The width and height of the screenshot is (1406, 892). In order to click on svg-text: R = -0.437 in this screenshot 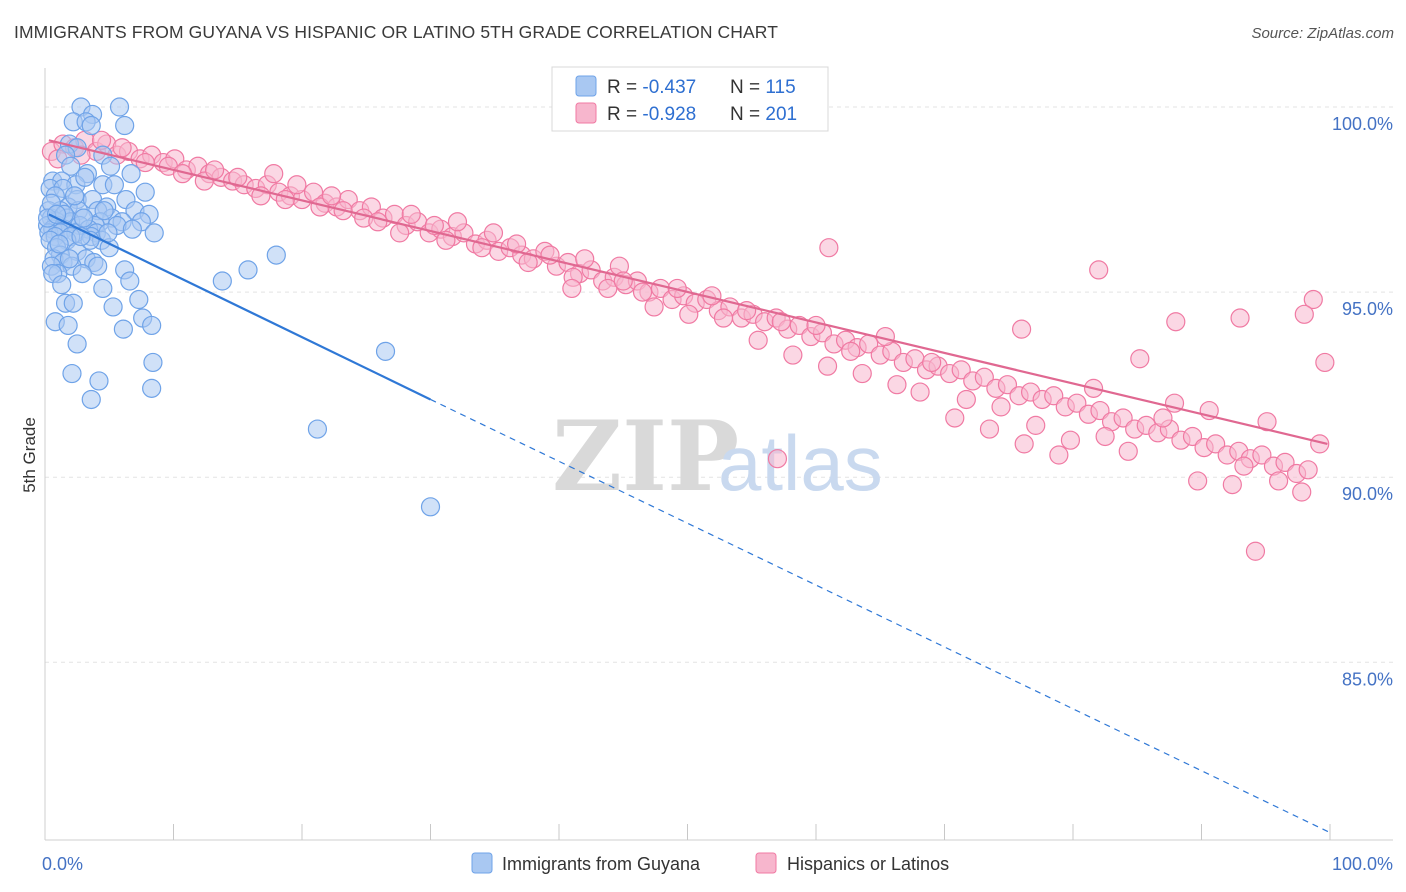, I will do `click(651, 87)`.